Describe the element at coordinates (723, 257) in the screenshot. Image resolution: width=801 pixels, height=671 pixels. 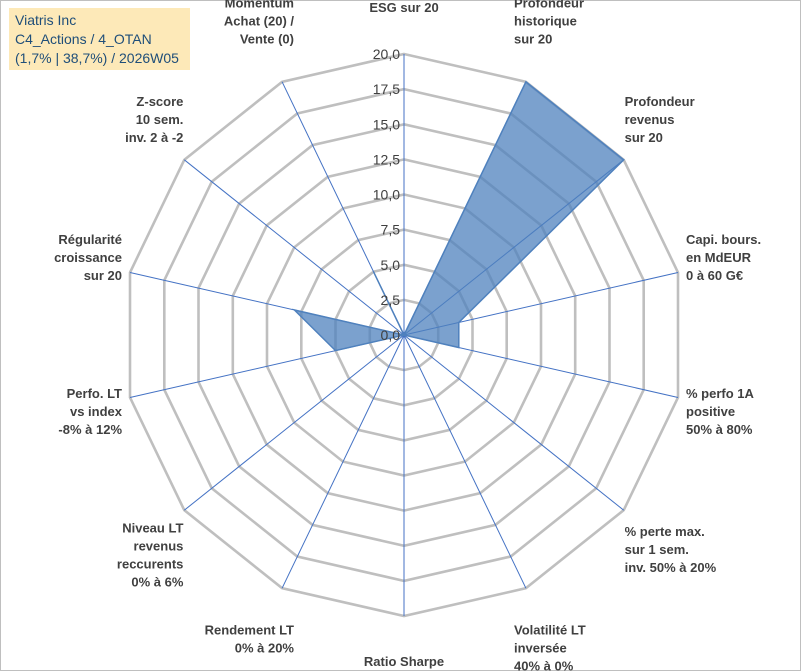
I see `axis-label: Capi. bours. en MdEUR 0 à 60 G€` at that location.